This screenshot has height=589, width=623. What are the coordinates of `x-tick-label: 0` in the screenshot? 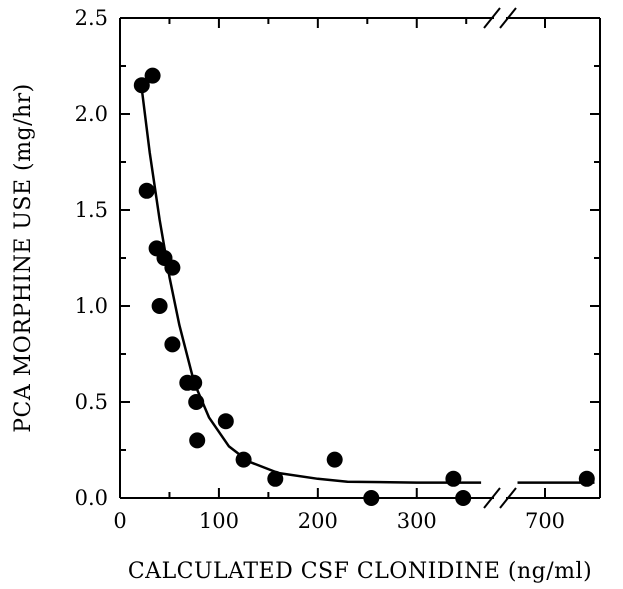 It's located at (119, 521).